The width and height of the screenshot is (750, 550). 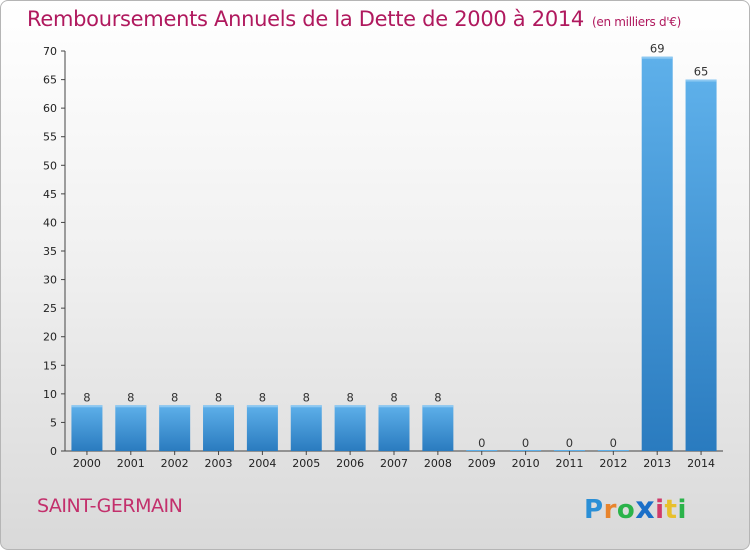 What do you see at coordinates (53, 451) in the screenshot?
I see `y-tick-label: 0` at bounding box center [53, 451].